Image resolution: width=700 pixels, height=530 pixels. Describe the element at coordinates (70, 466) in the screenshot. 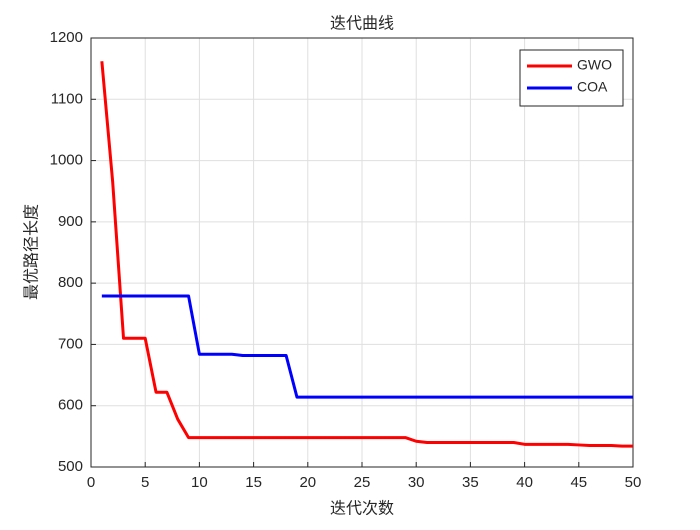

I see `y-tick-label: 500` at that location.